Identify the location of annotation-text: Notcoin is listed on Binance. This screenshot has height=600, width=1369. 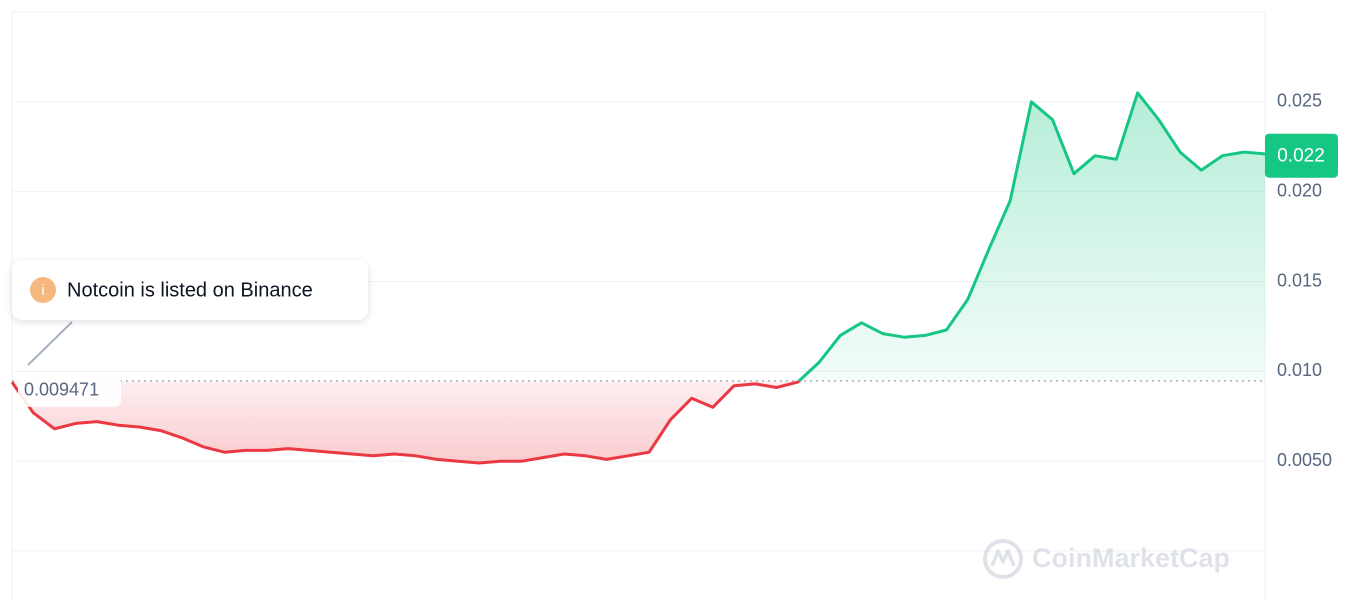
(190, 290).